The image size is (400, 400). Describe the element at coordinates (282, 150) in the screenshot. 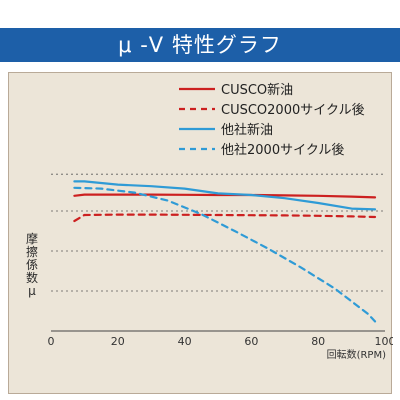

I see `legend-label-3: 他社2000サイクル後` at that location.